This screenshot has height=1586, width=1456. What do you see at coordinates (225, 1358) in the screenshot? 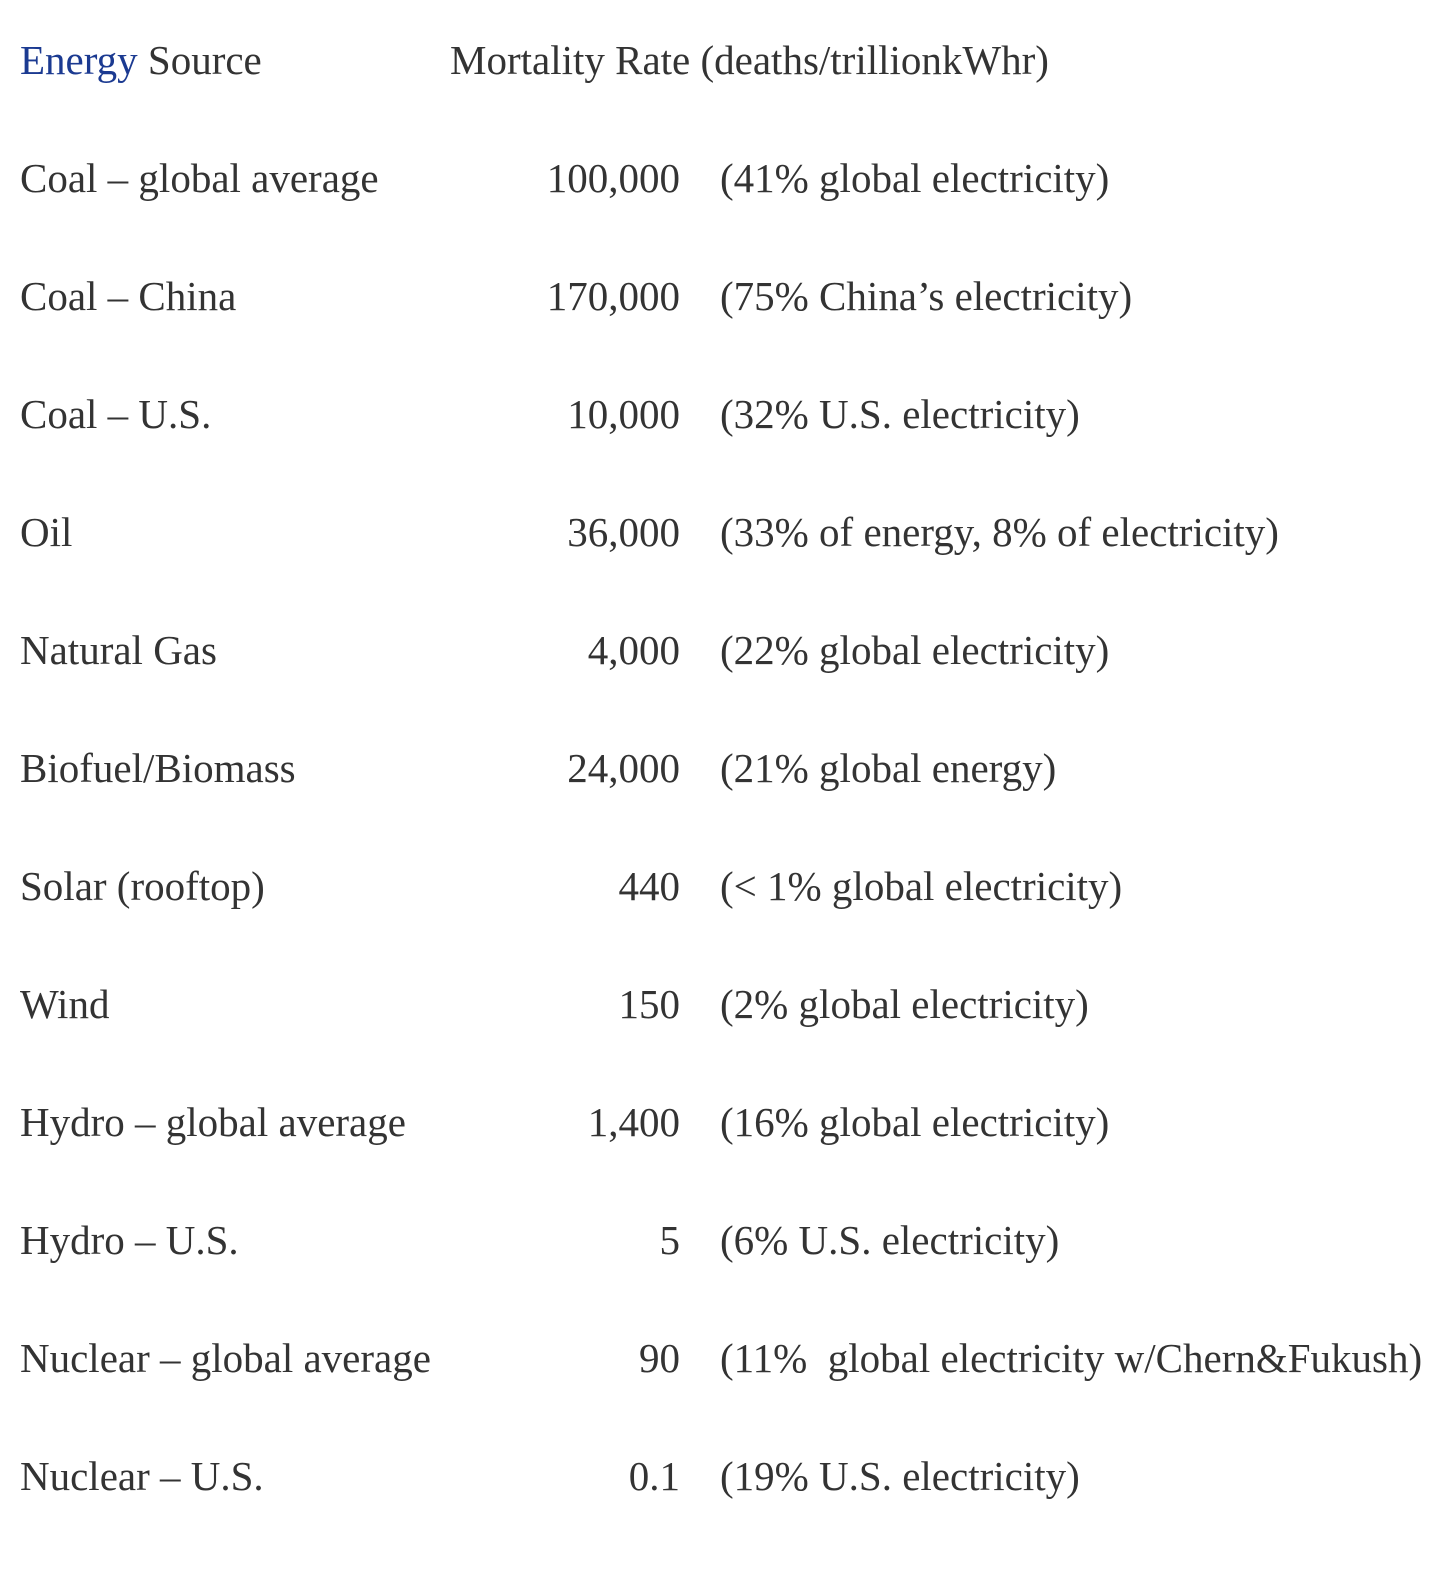
I see `energy-source-label: Nuclear – global average` at bounding box center [225, 1358].